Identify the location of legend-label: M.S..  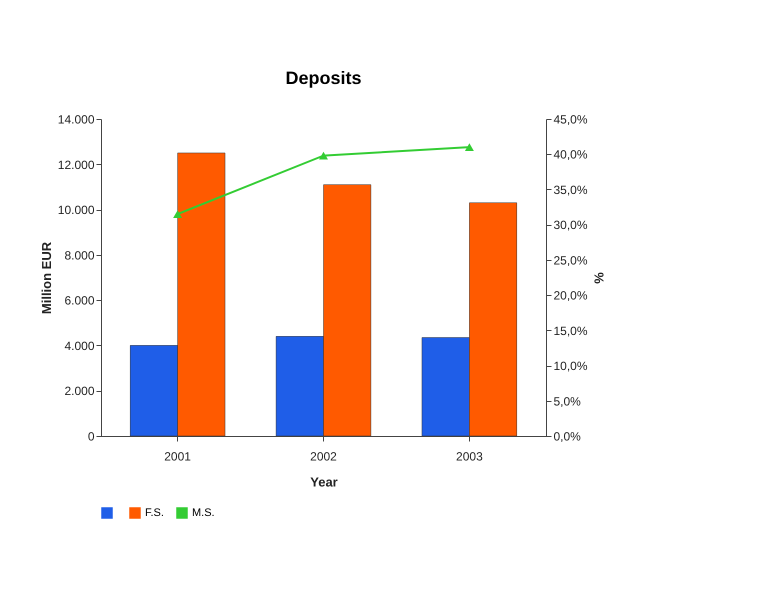
(203, 513).